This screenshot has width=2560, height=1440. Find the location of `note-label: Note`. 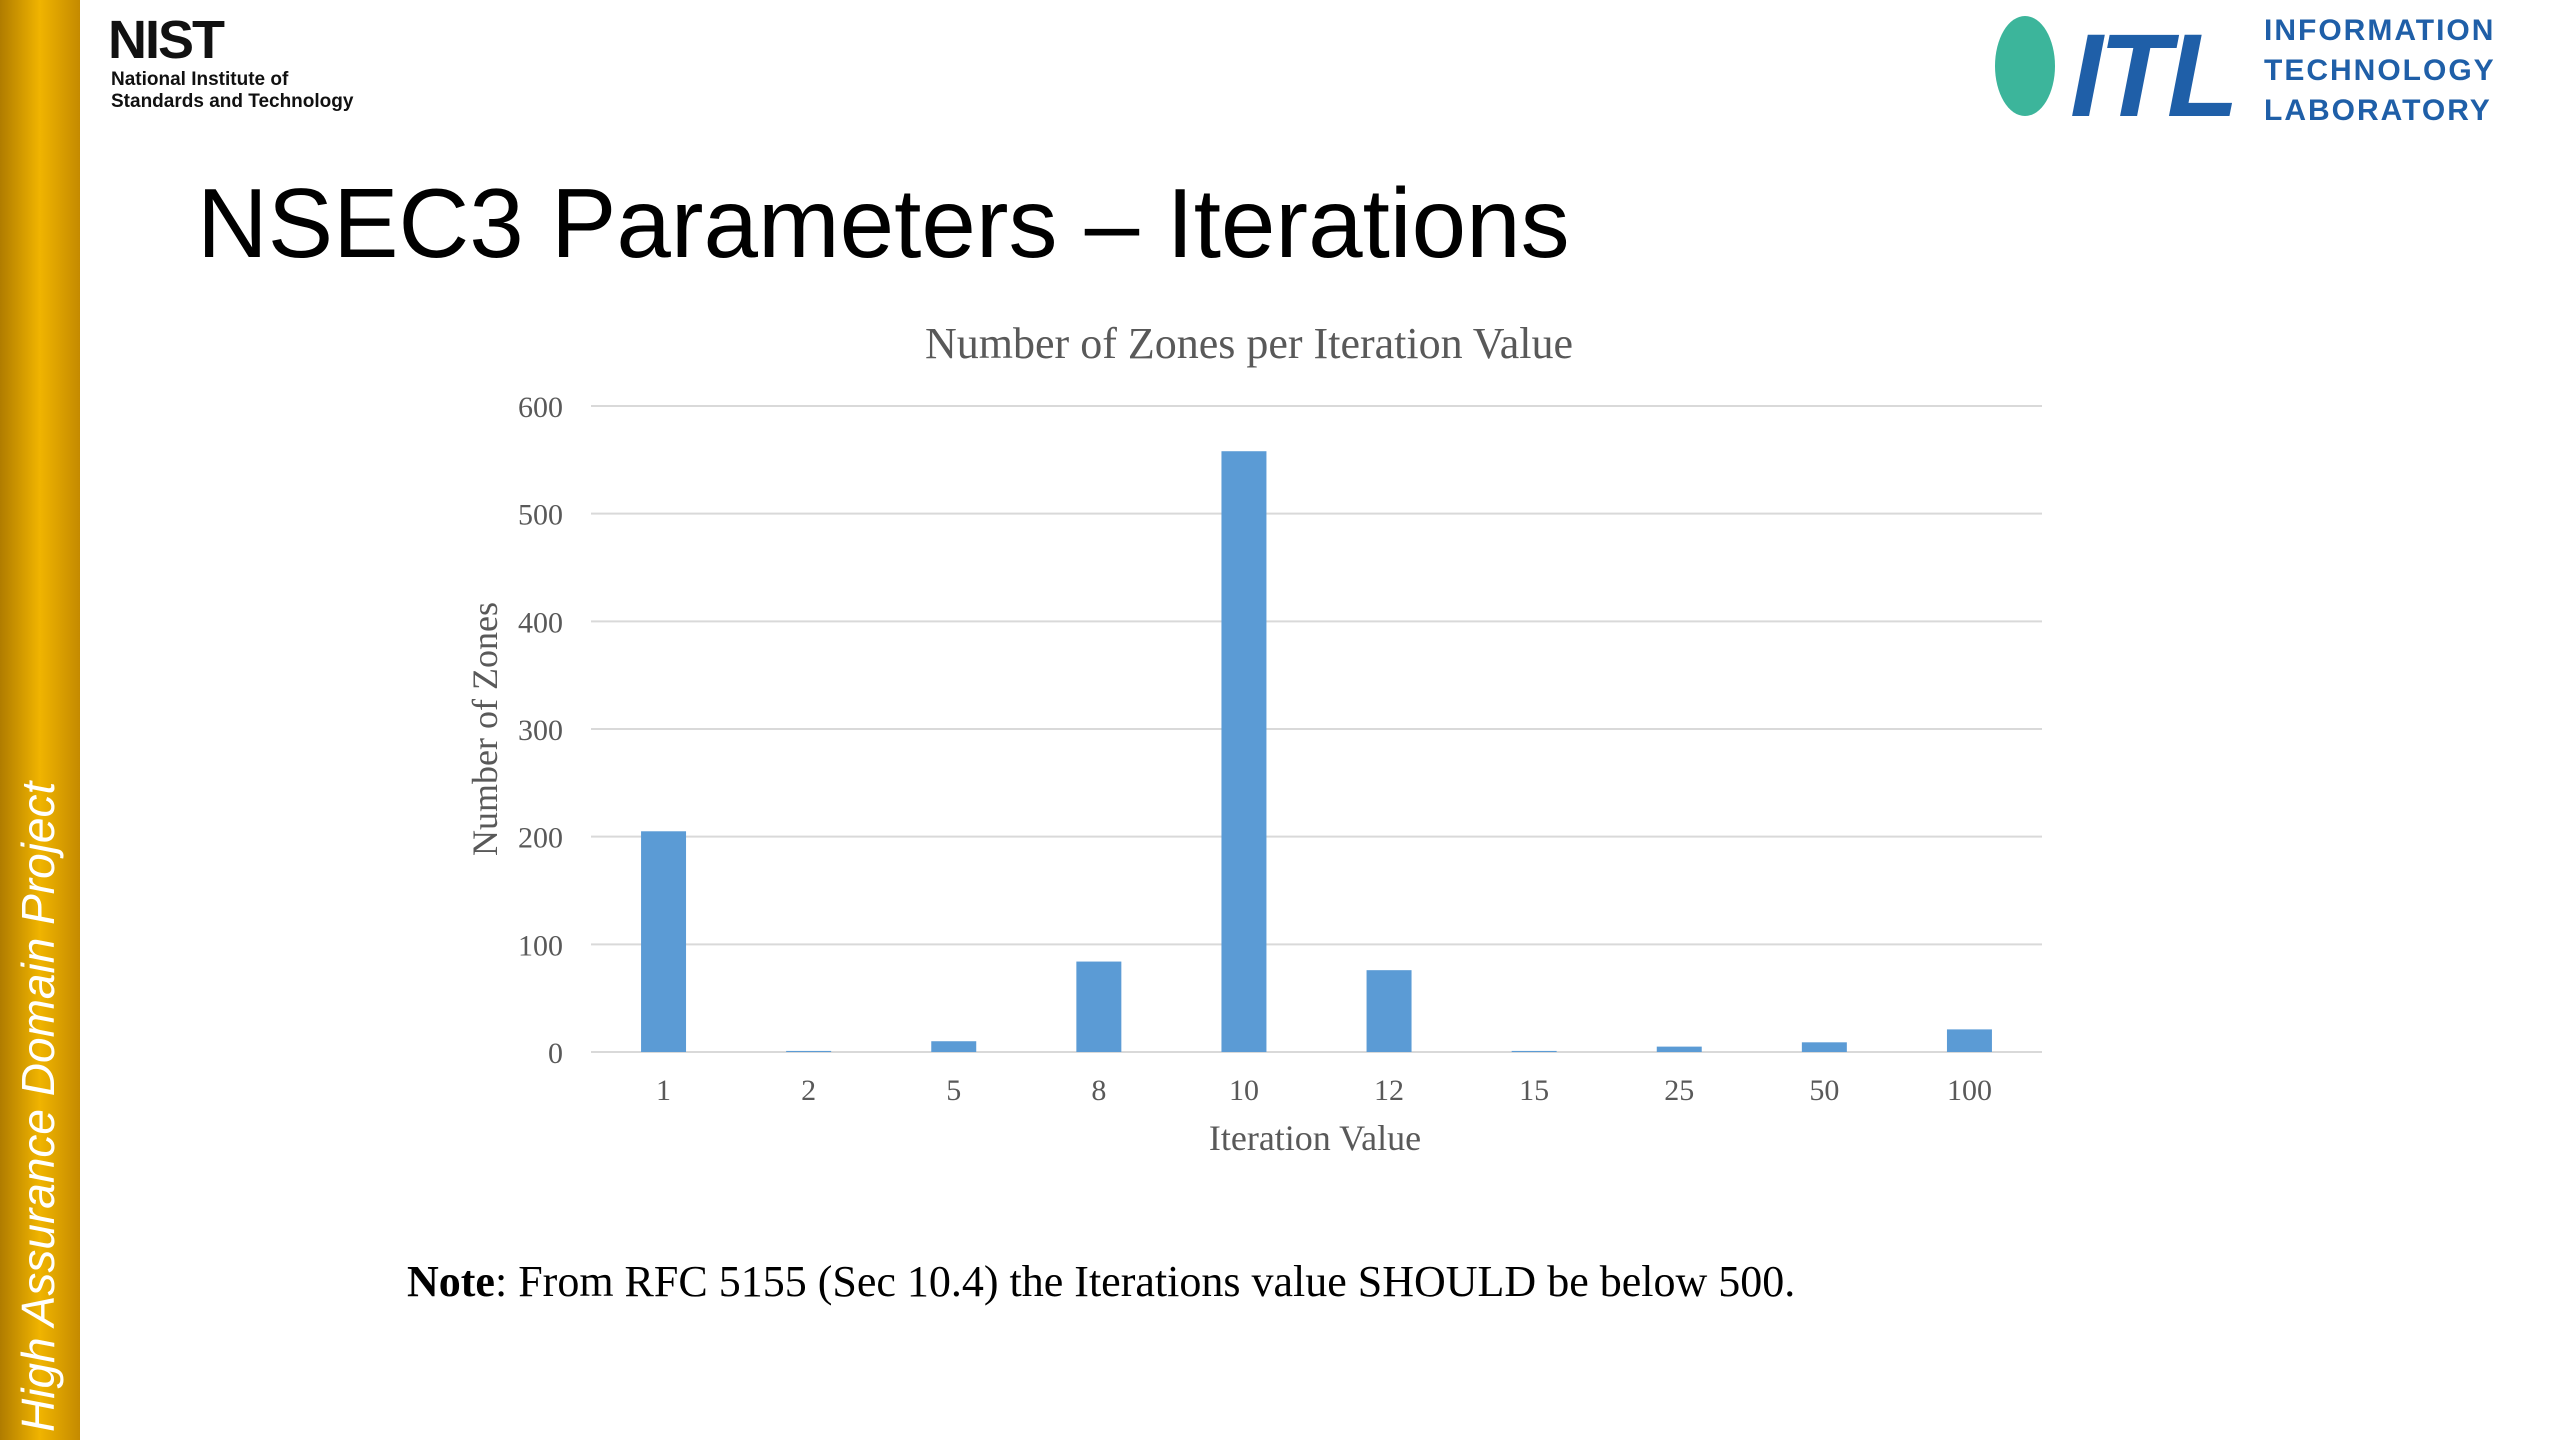

note-label: Note is located at coordinates (451, 1281).